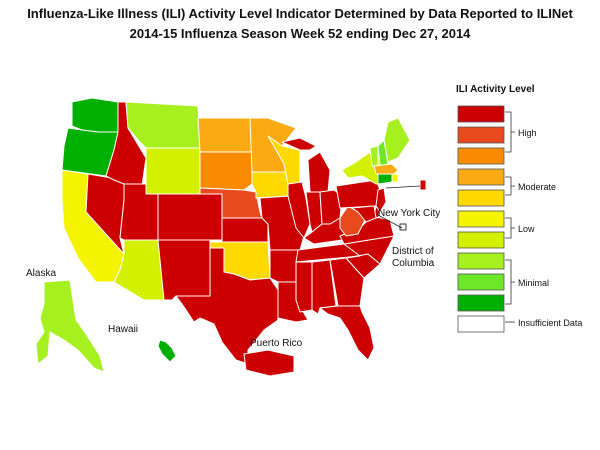 The image size is (600, 450). Describe the element at coordinates (385, 179) in the screenshot. I see `state-ct` at that location.